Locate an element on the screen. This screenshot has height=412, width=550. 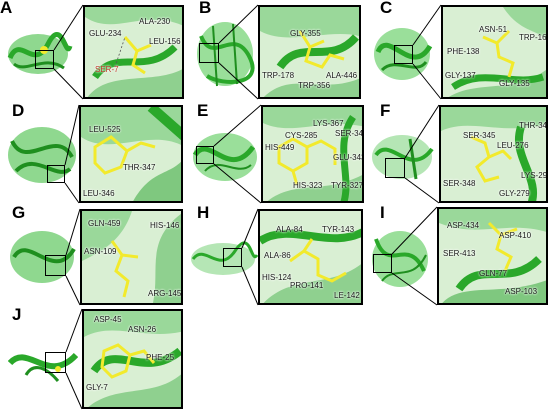
zoom-panel: LEU-525 THR-347 LEU-346 is located at coordinates (131, 154).